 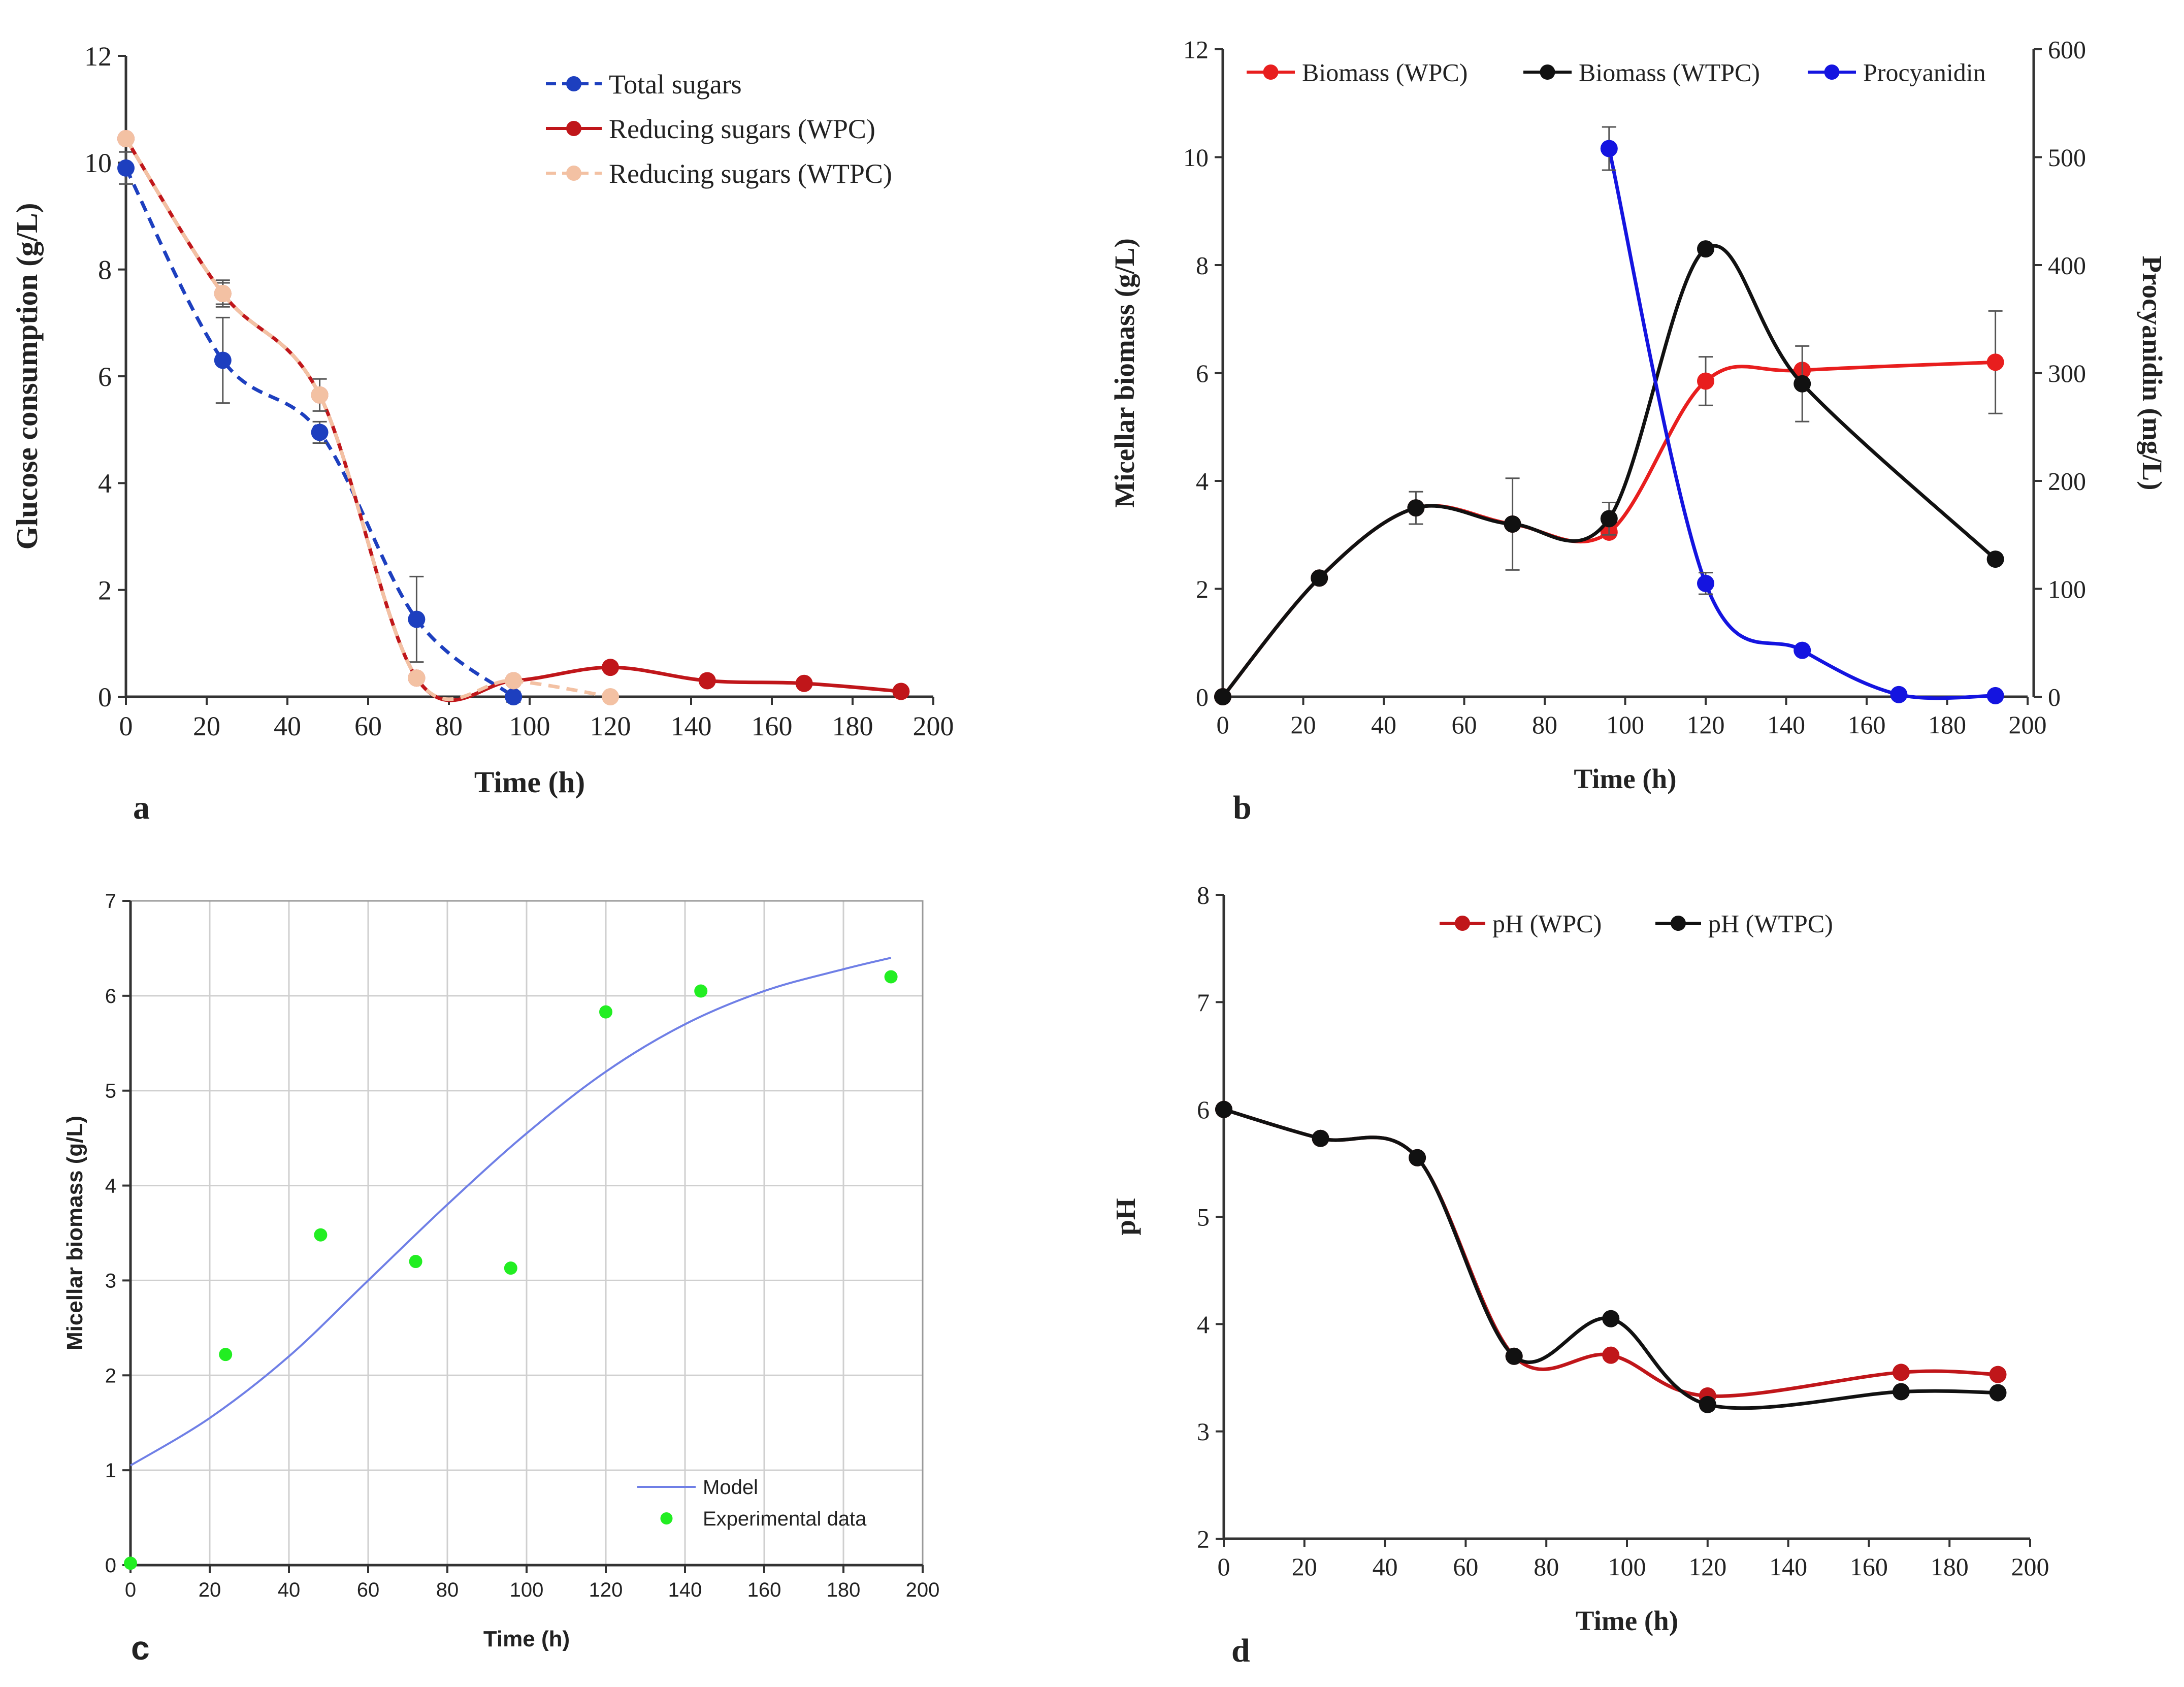 What do you see at coordinates (110, 1470) in the screenshot?
I see `y-tick-label: 1` at bounding box center [110, 1470].